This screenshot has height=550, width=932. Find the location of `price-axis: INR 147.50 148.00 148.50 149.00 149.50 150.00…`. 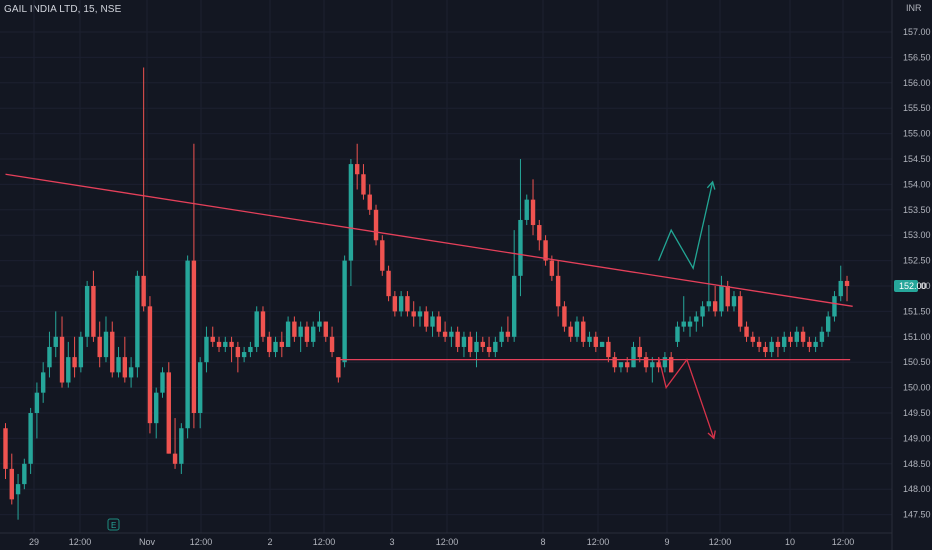

price-axis: INR 147.50 148.00 148.50 149.00 149.50 150.00… is located at coordinates (911, 275).